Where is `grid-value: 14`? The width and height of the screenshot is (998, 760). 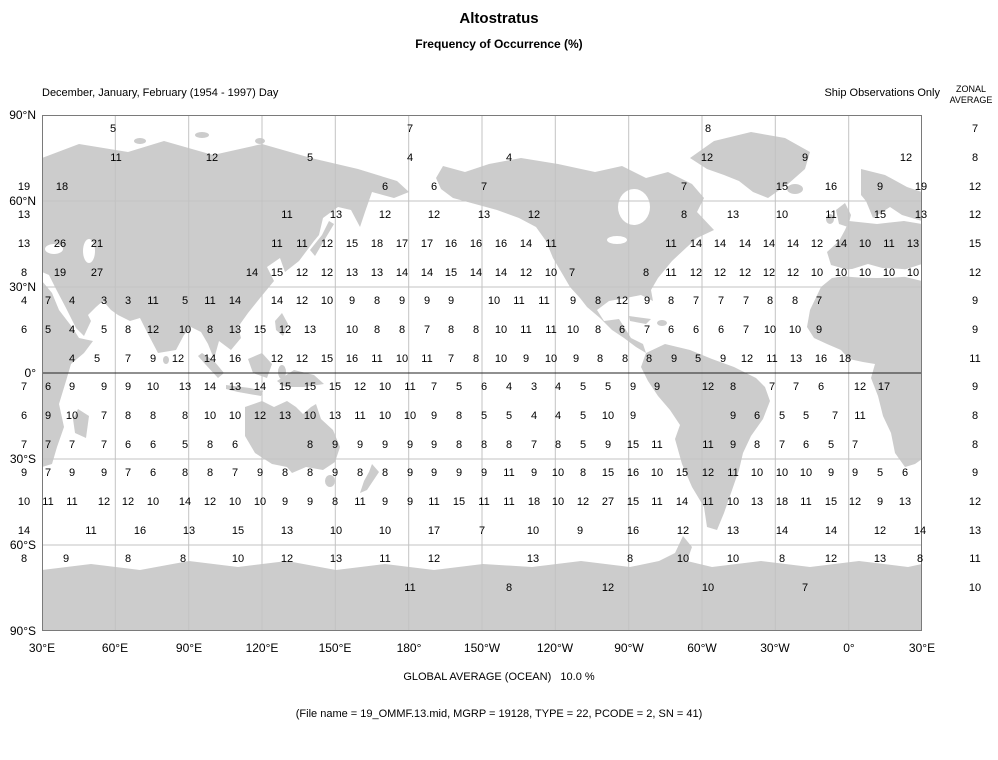 grid-value: 14 is located at coordinates (24, 531).